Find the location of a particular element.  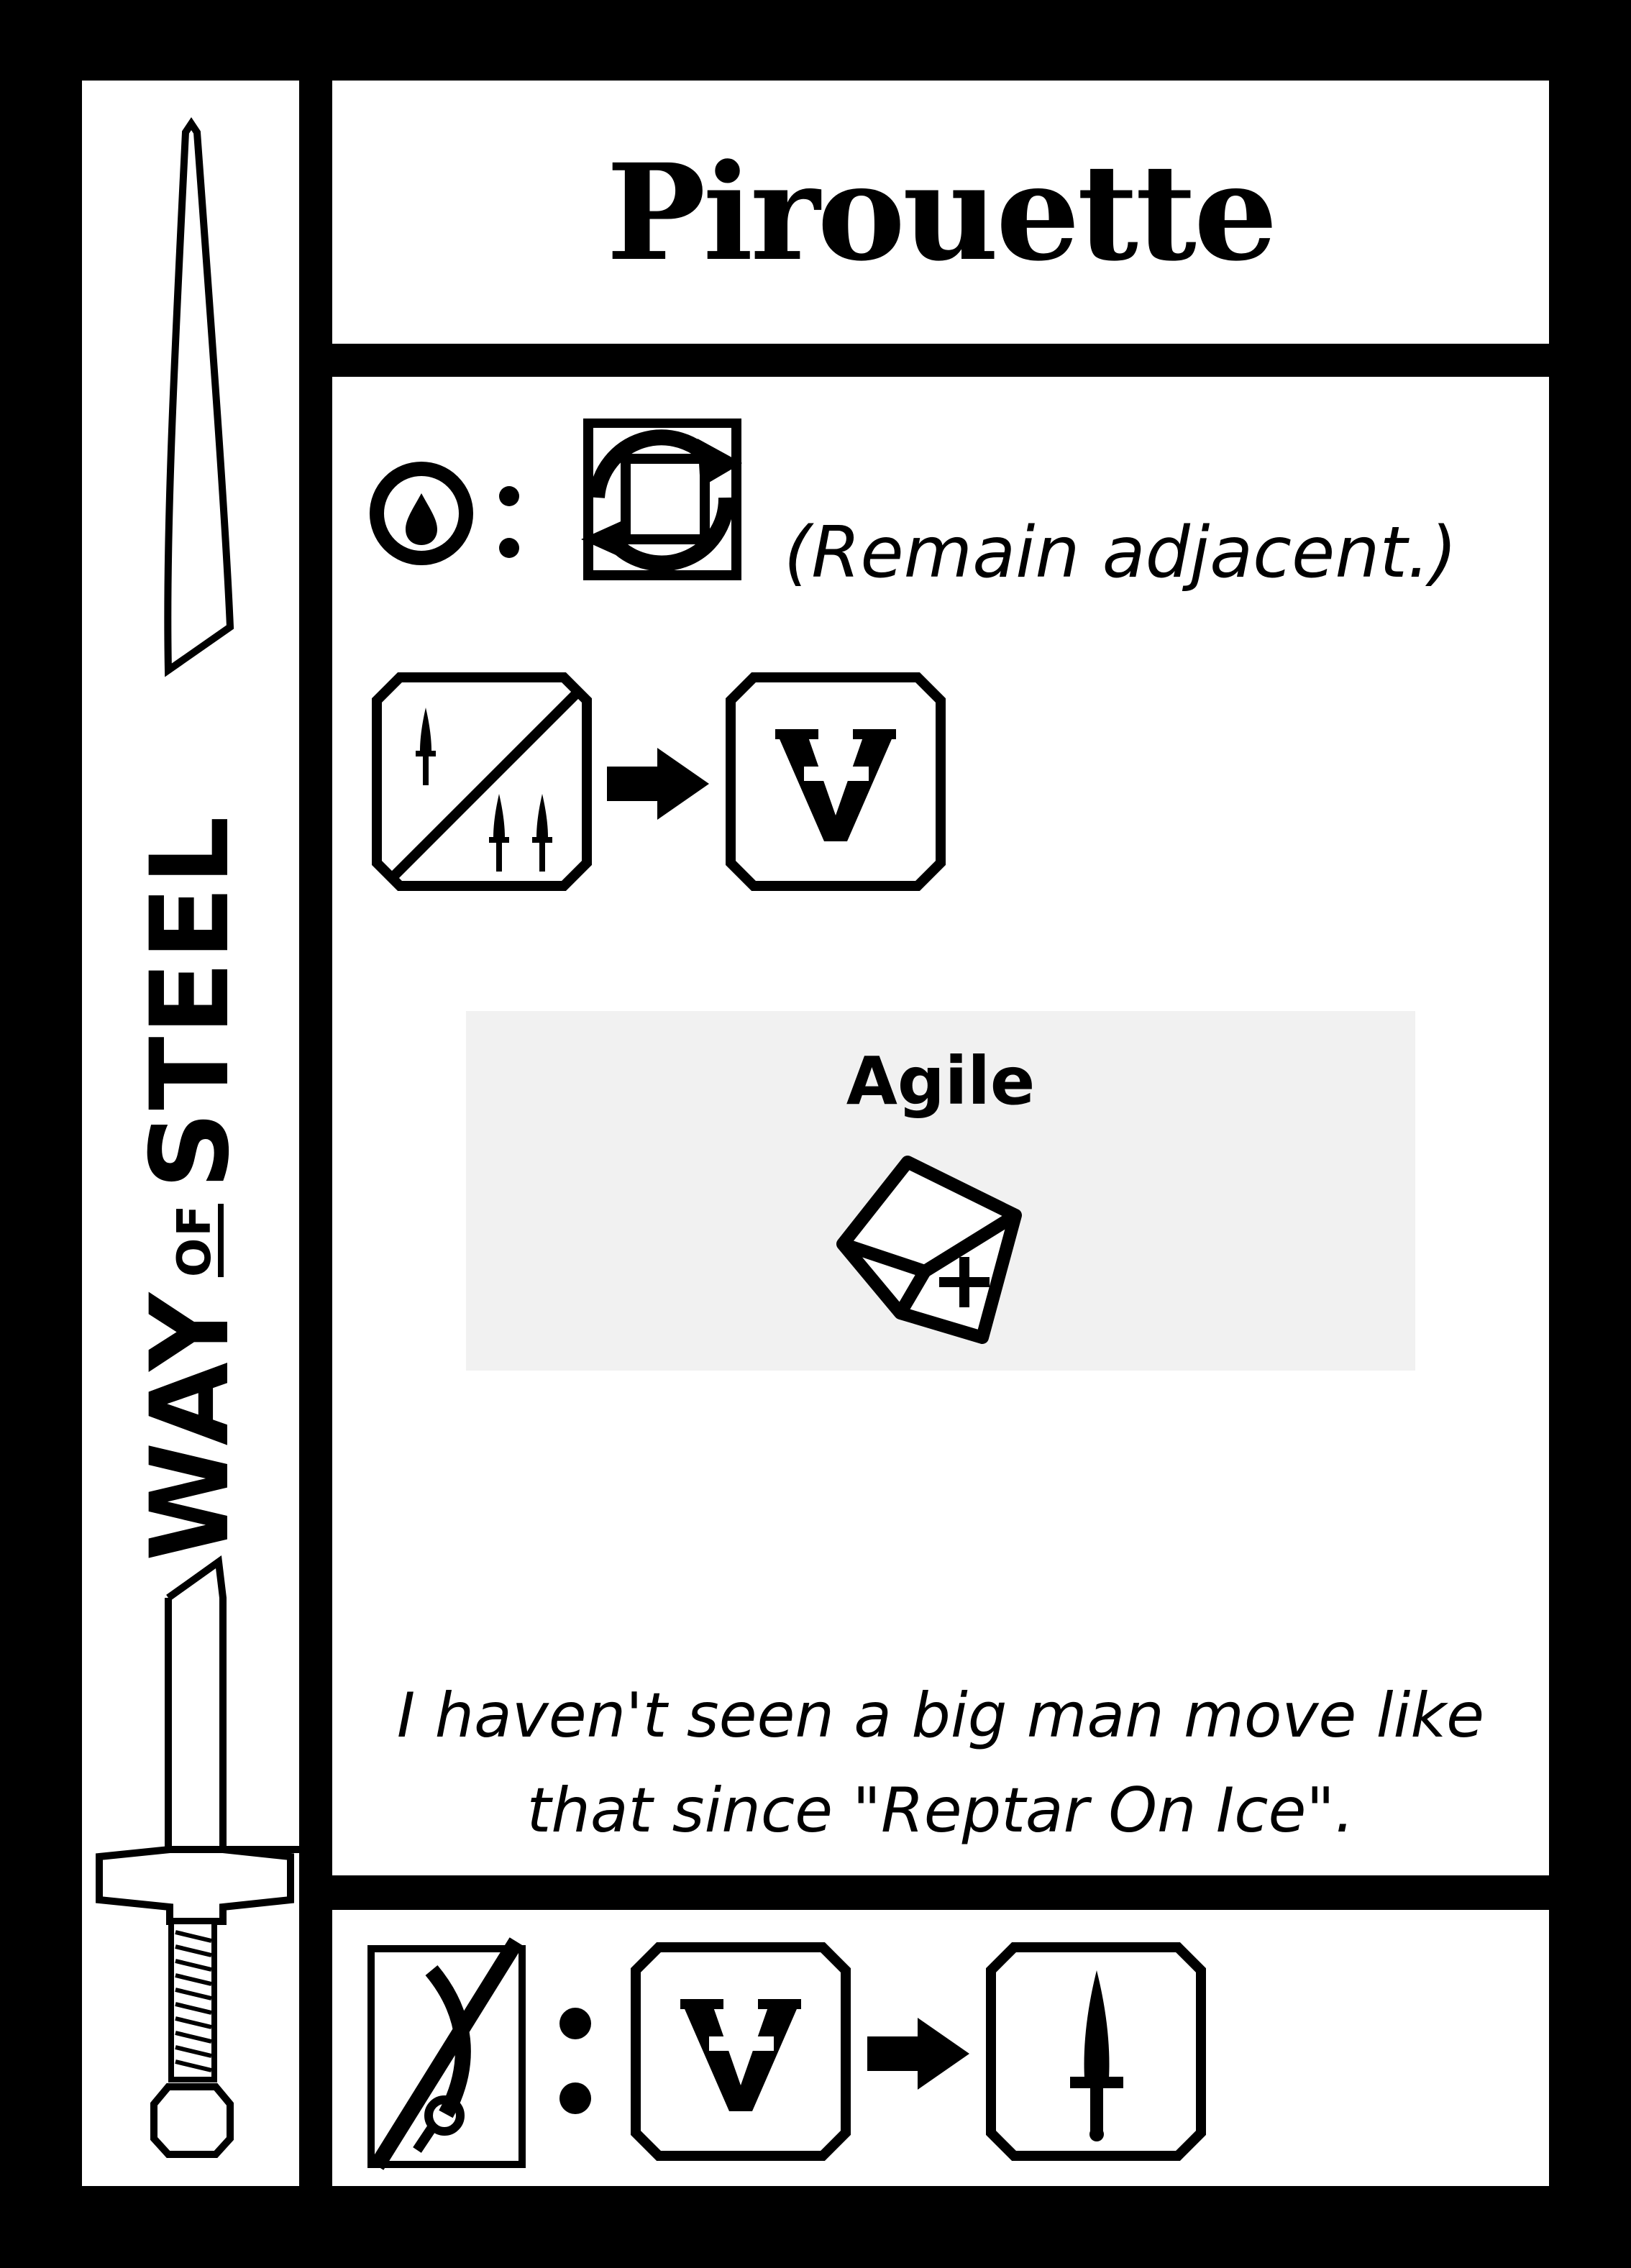

logo-word-of: OF is located at coordinates (196, 1240).